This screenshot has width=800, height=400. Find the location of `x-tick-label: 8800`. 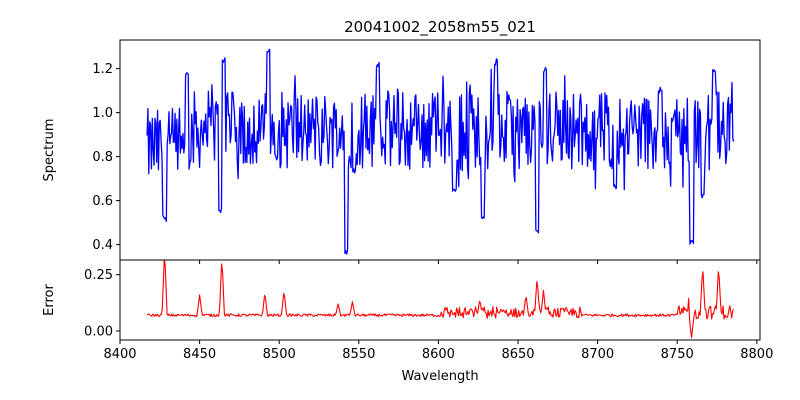

x-tick-label: 8800 is located at coordinates (756, 354).